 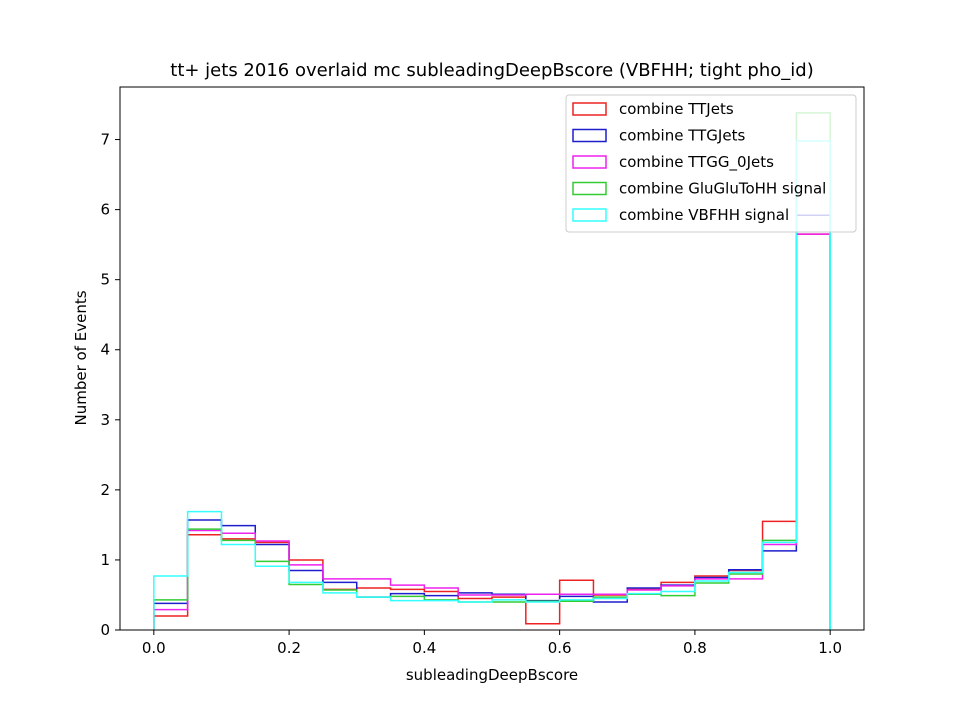 What do you see at coordinates (110, 385) in the screenshot?
I see `y-axis-ticks: 0 1 2 3 4 5 6 7` at bounding box center [110, 385].